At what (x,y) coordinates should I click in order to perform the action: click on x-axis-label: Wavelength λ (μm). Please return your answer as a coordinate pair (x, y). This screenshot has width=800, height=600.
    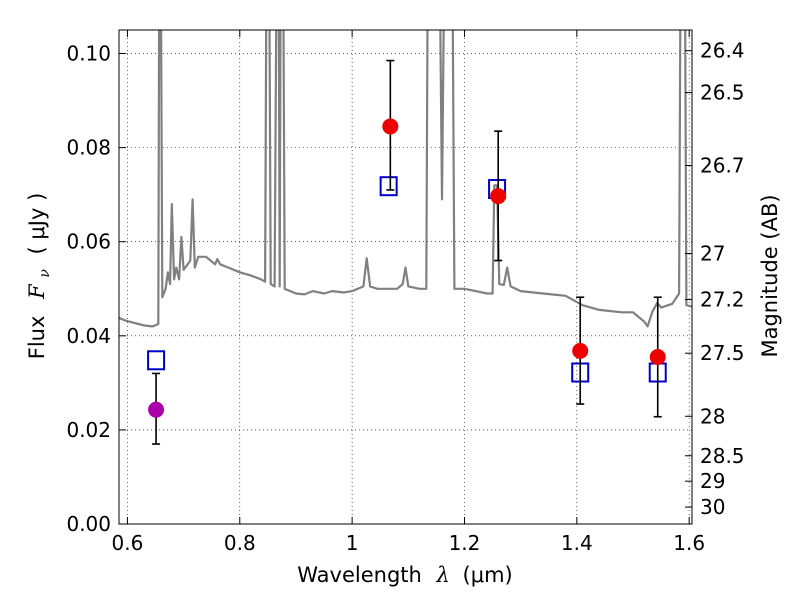
    Looking at the image, I should click on (404, 575).